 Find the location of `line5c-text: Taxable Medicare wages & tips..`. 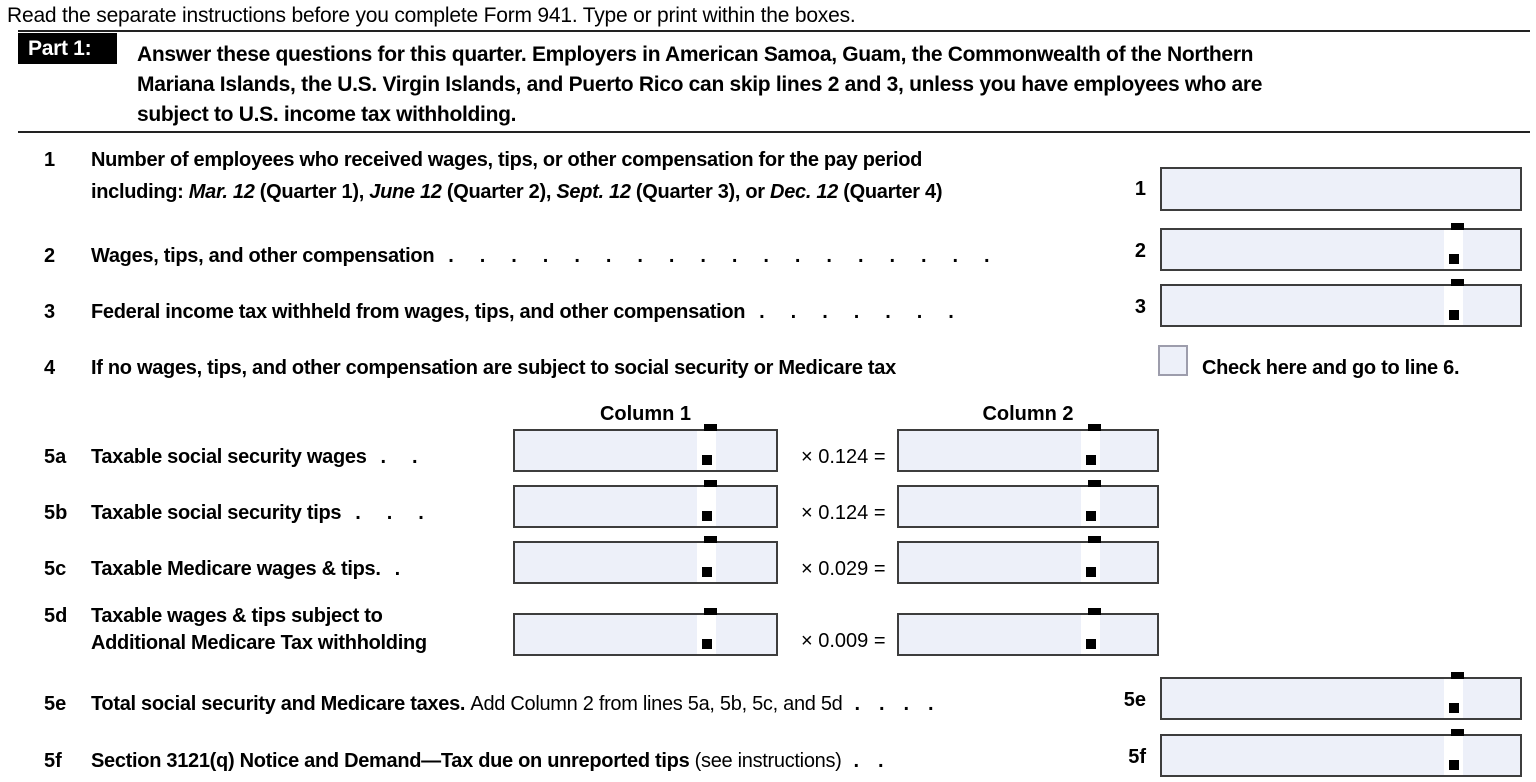

line5c-text: Taxable Medicare wages & tips.. is located at coordinates (246, 569).